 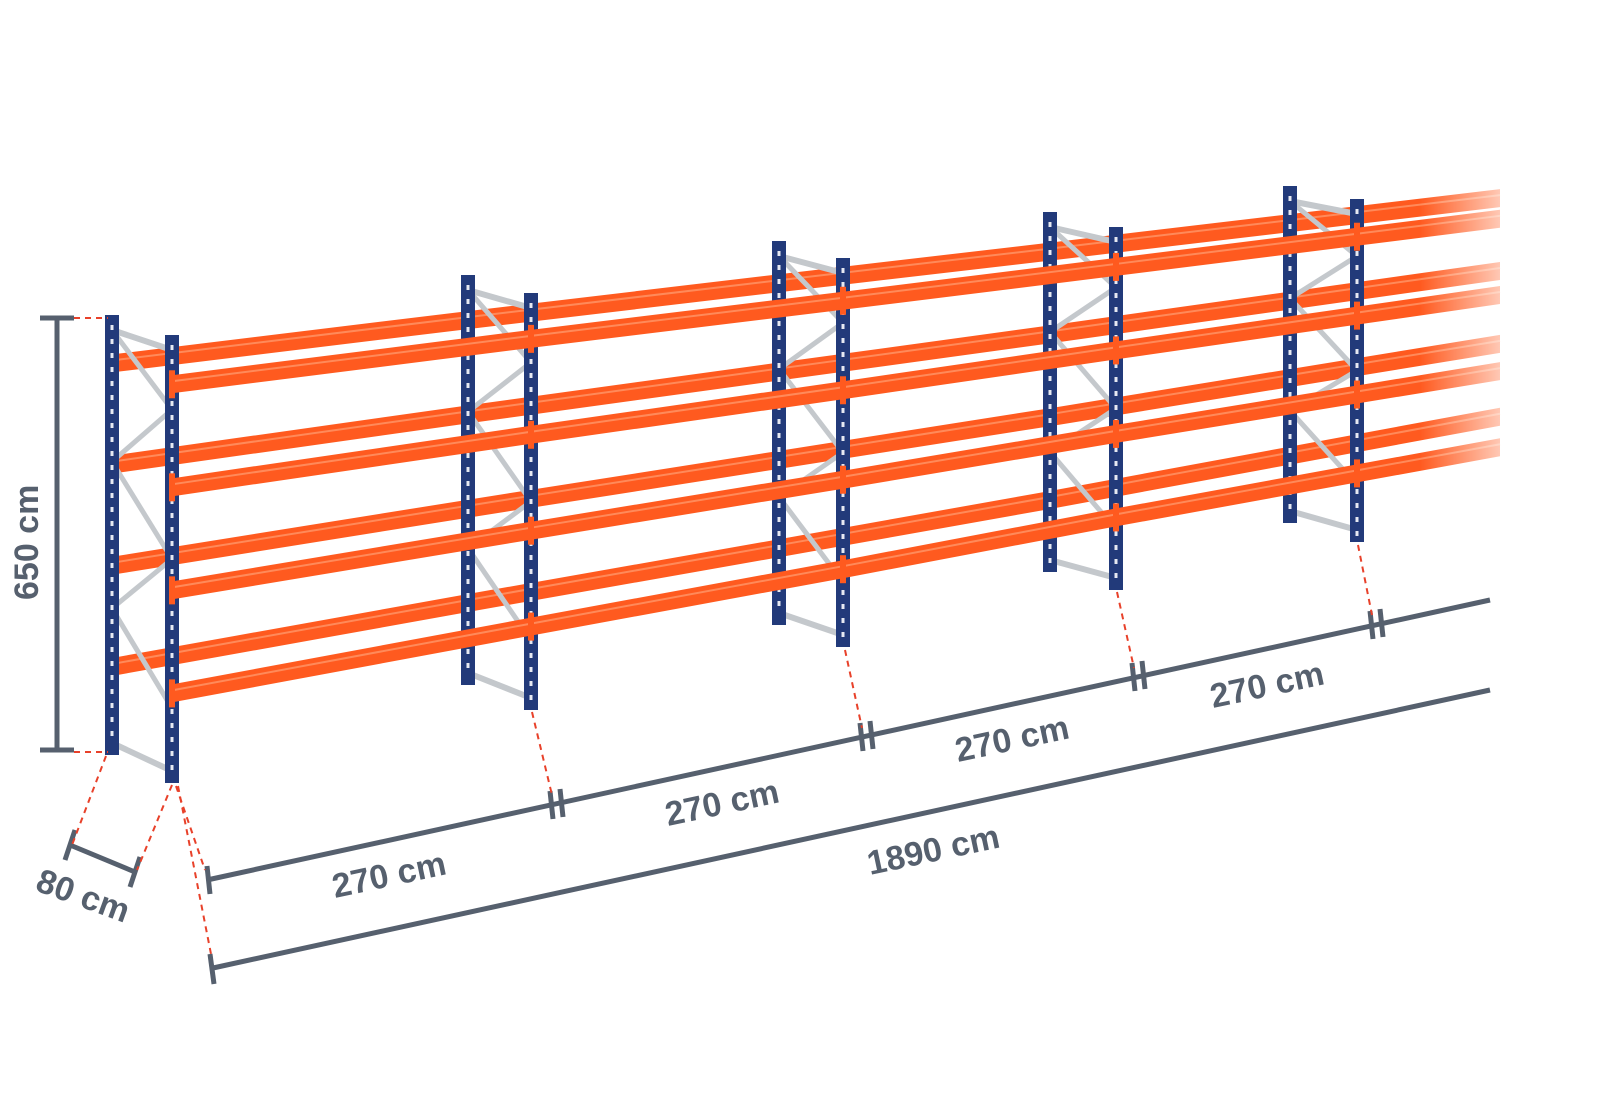 I want to click on depth-tick, so click(x=70, y=845).